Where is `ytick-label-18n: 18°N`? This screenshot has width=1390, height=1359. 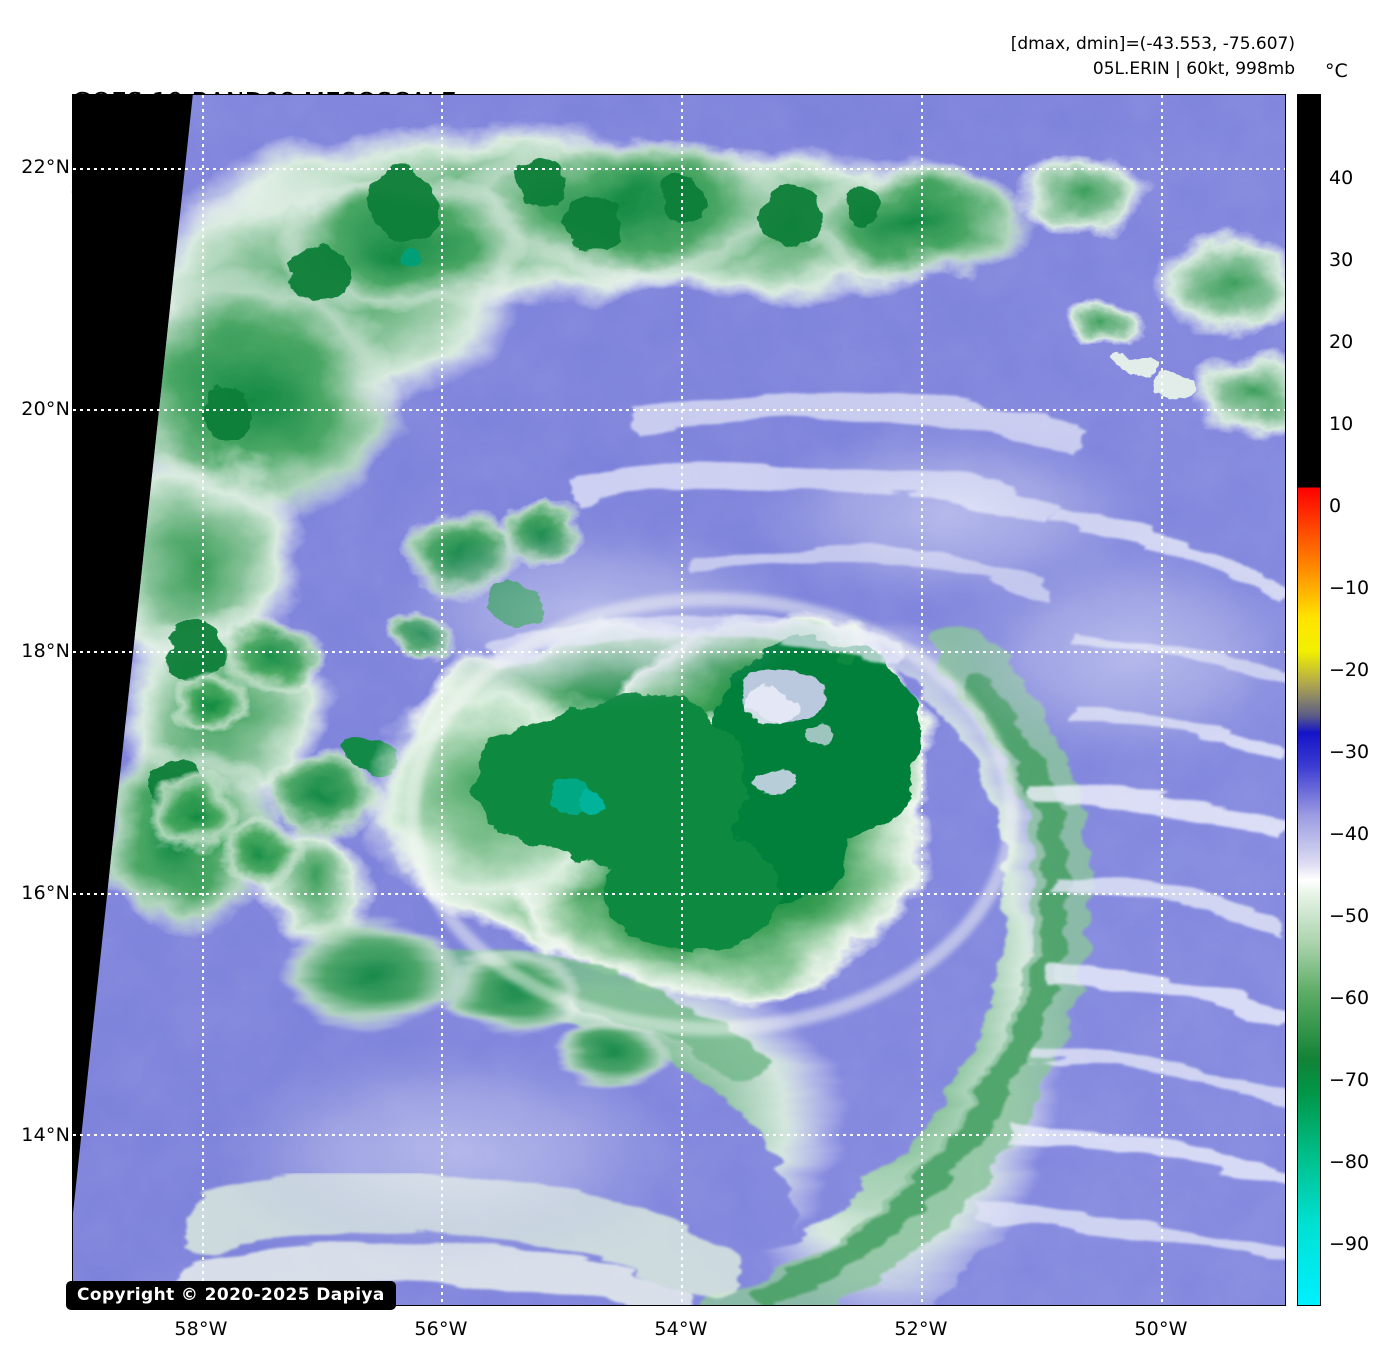 ytick-label-18n: 18°N is located at coordinates (45, 651).